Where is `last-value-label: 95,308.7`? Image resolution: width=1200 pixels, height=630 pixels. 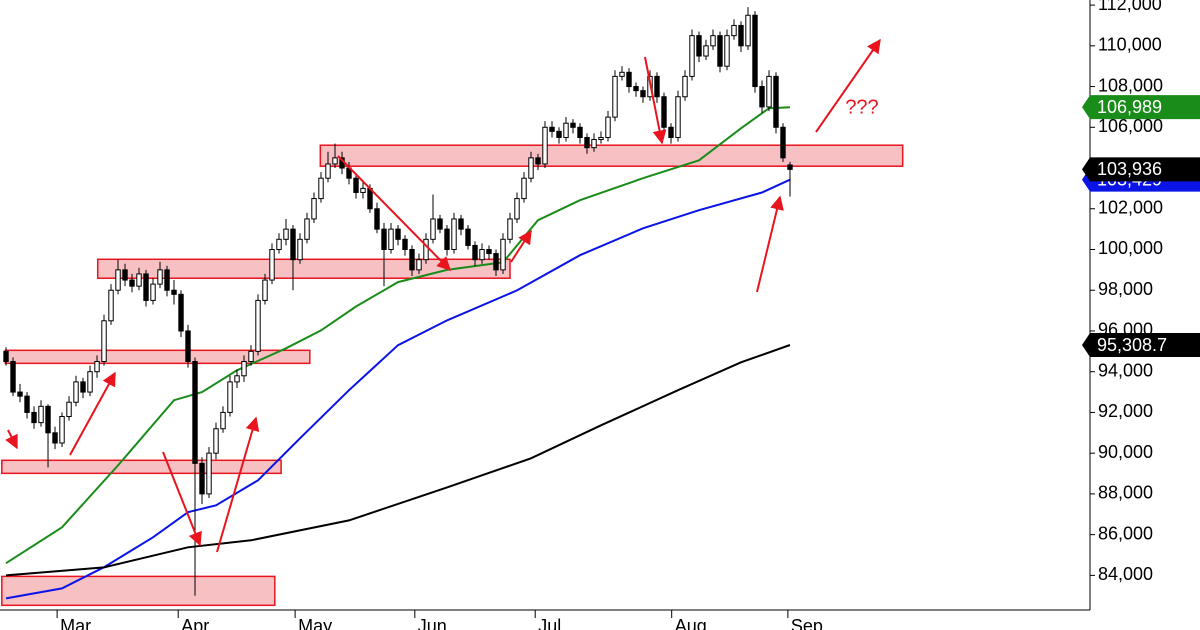 last-value-label: 95,308.7 is located at coordinates (1132, 345).